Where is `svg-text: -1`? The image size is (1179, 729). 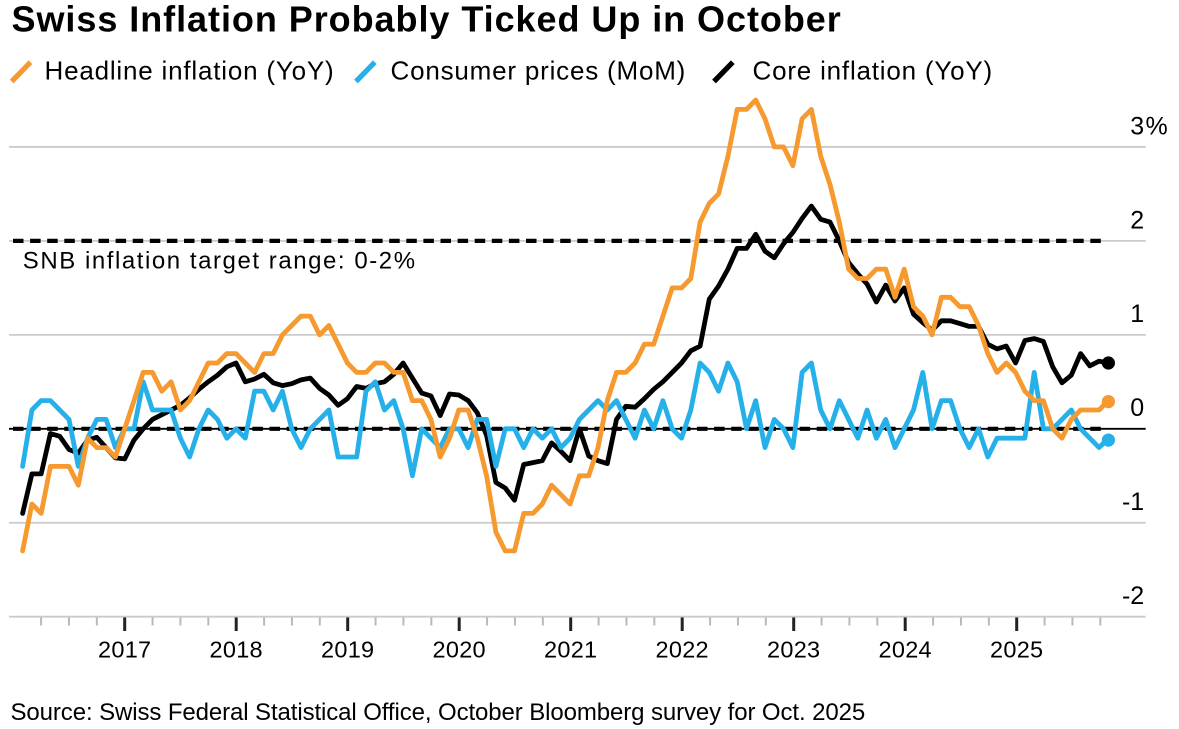 svg-text: -1 is located at coordinates (1133, 502).